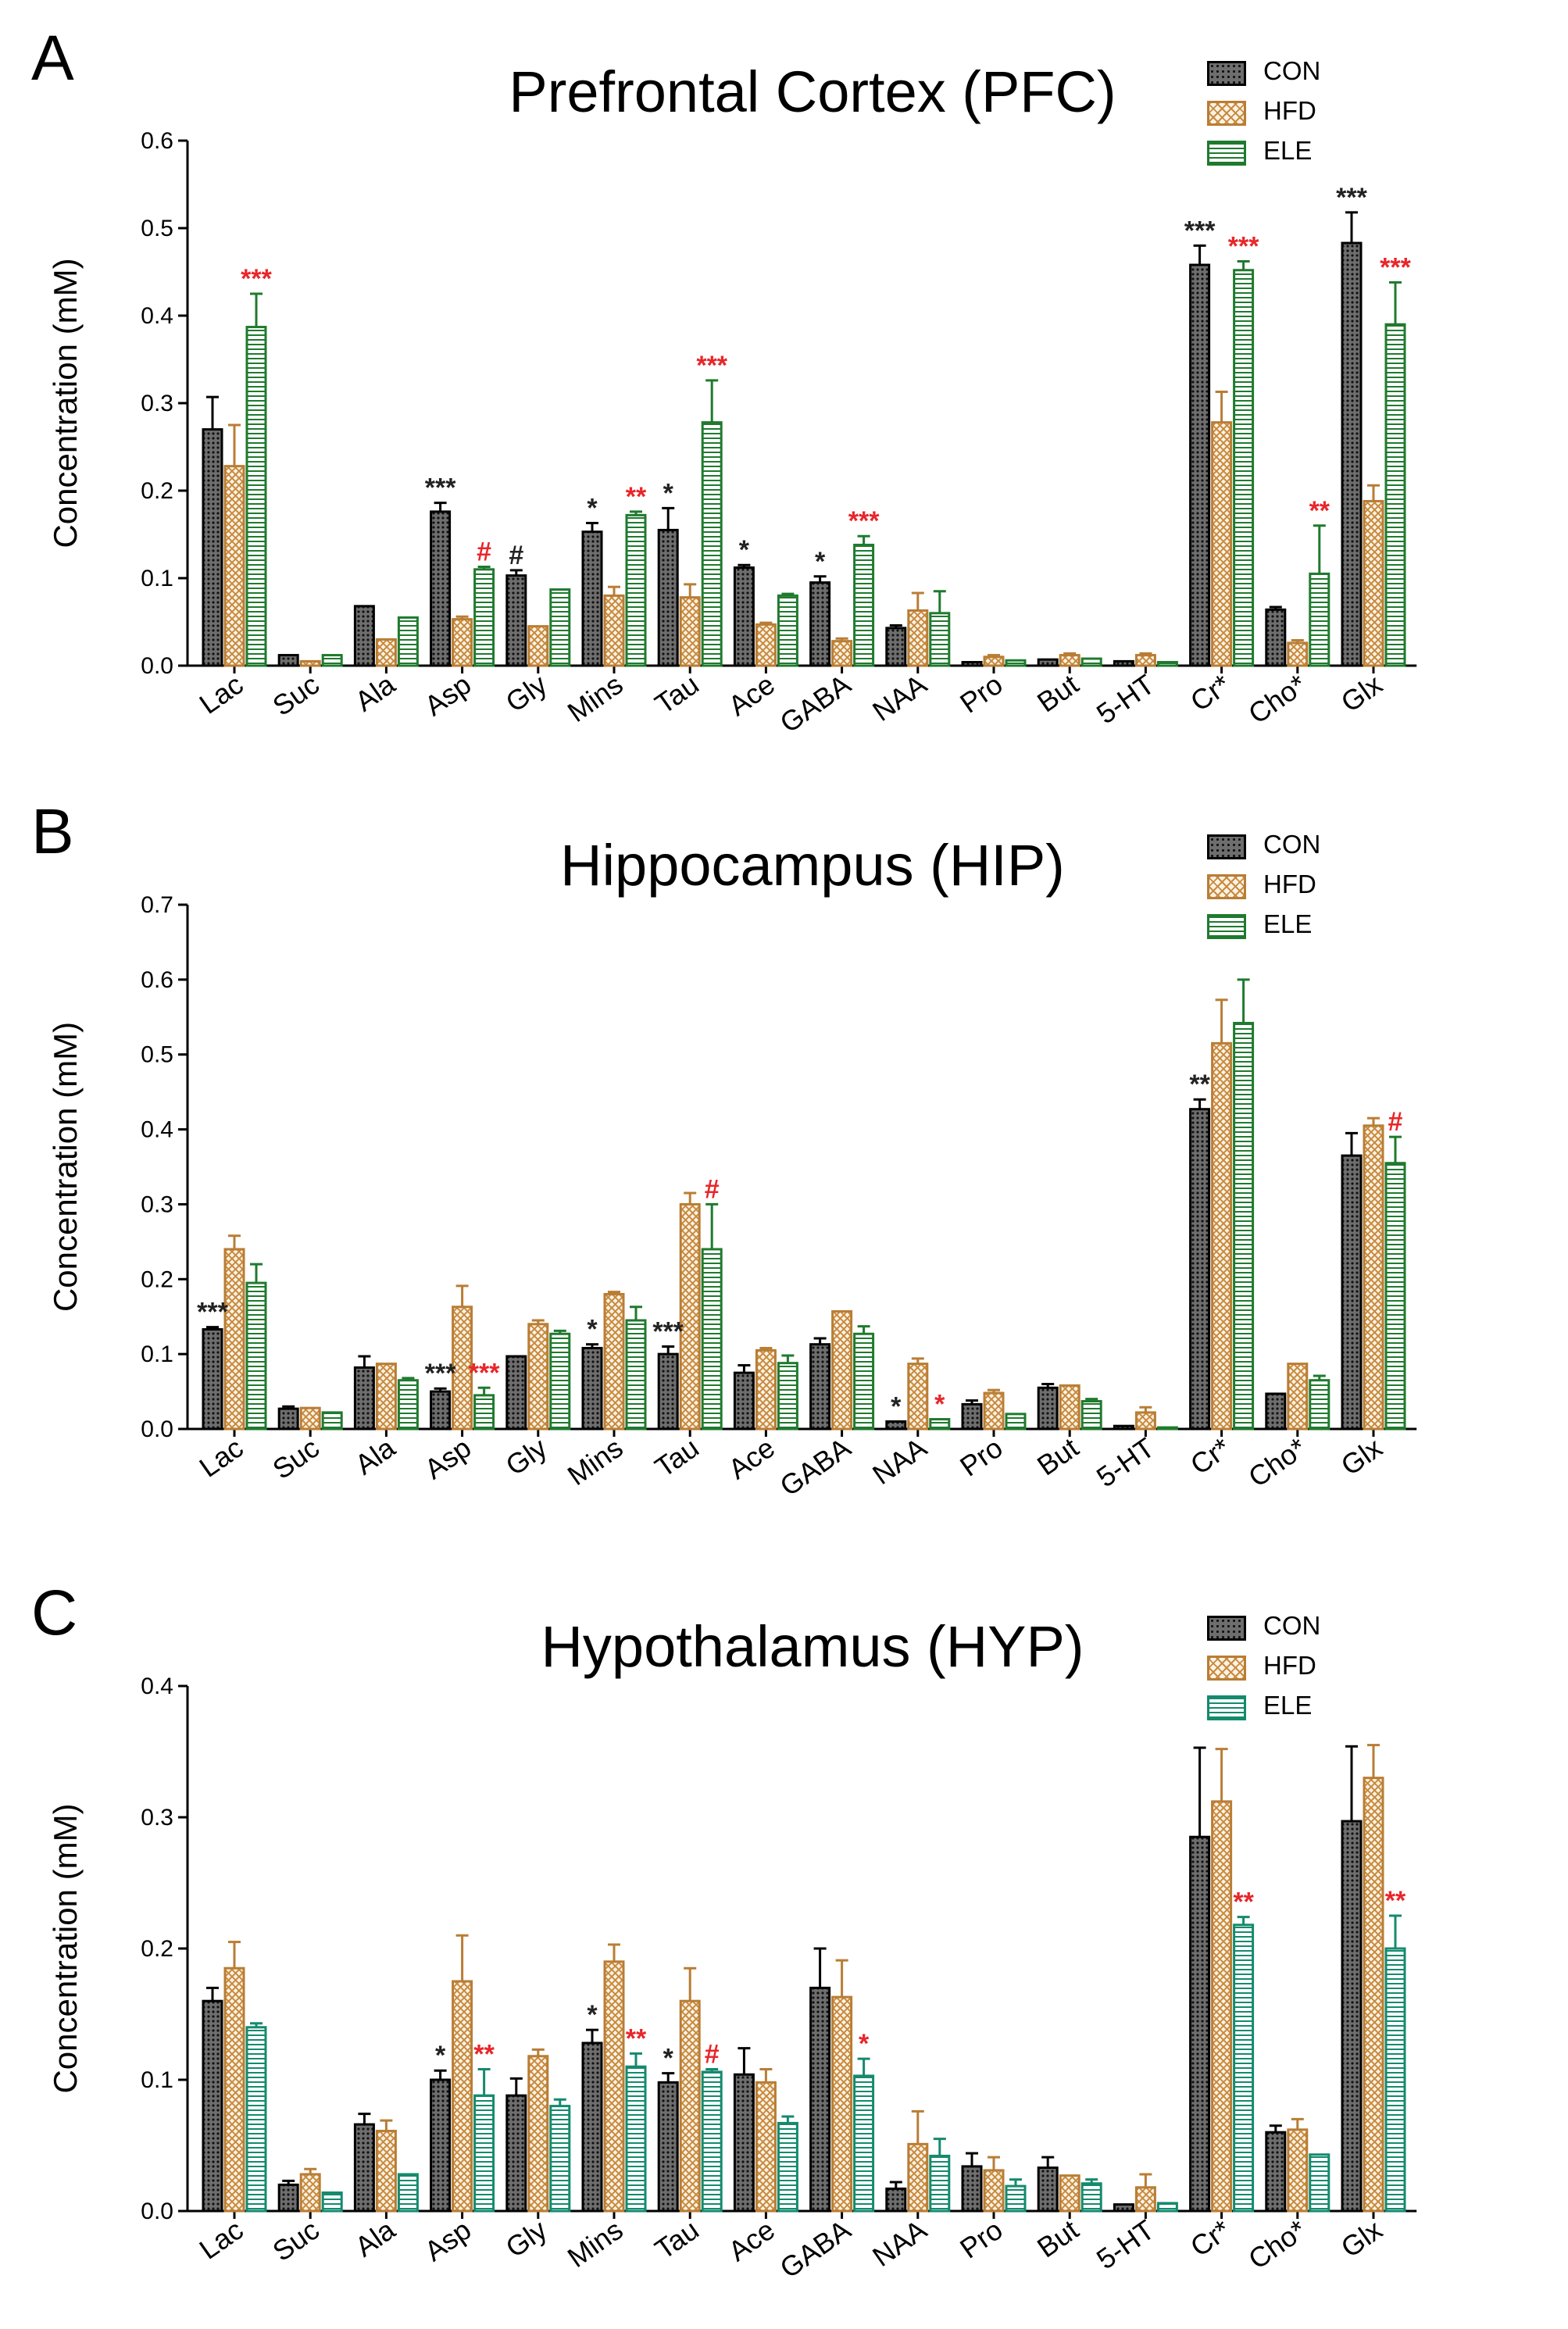 Image resolution: width=1568 pixels, height=2329 pixels. What do you see at coordinates (53, 58) in the screenshot?
I see `panel-letter: A` at bounding box center [53, 58].